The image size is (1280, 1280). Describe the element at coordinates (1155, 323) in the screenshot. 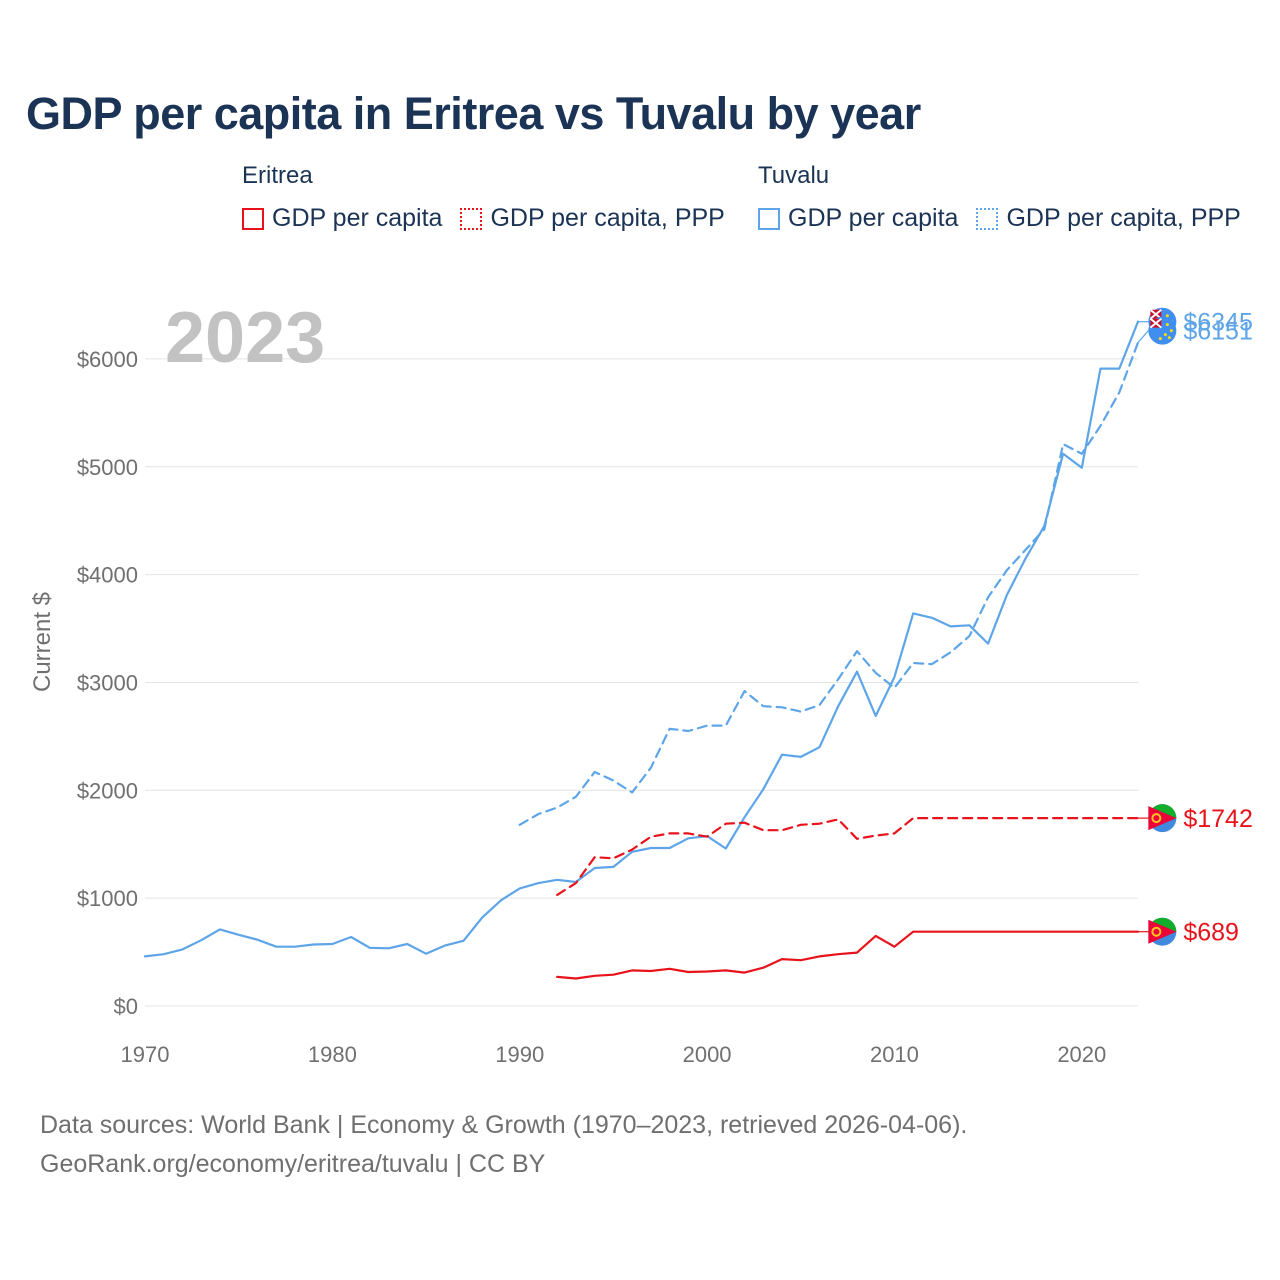

I see `flag-cross` at that location.